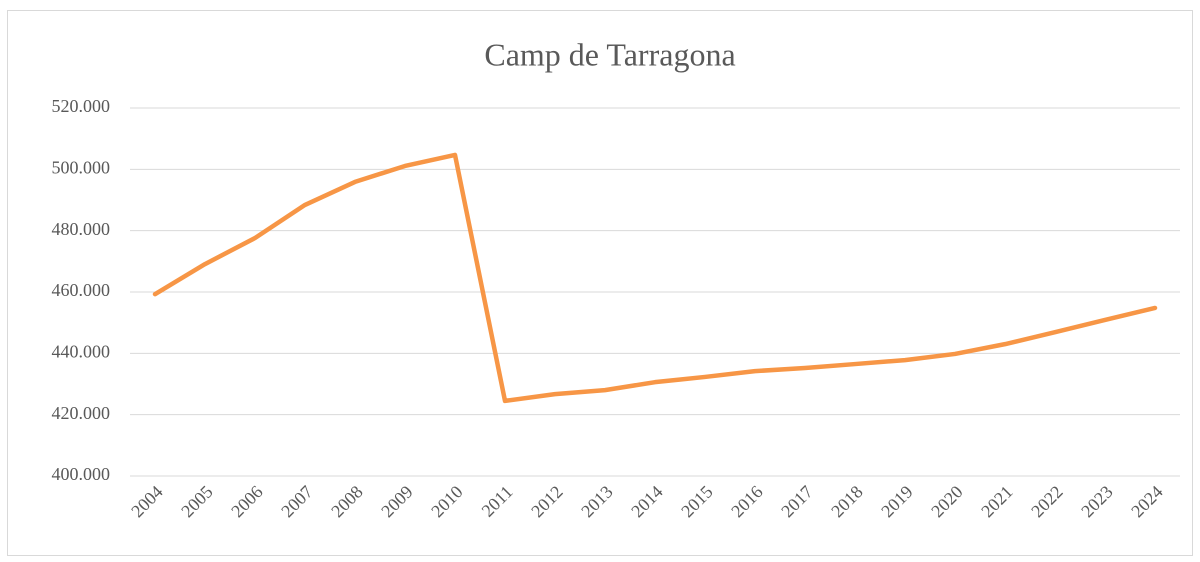 This screenshot has height=562, width=1200. I want to click on y-tick-label: 500.000, so click(81, 167).